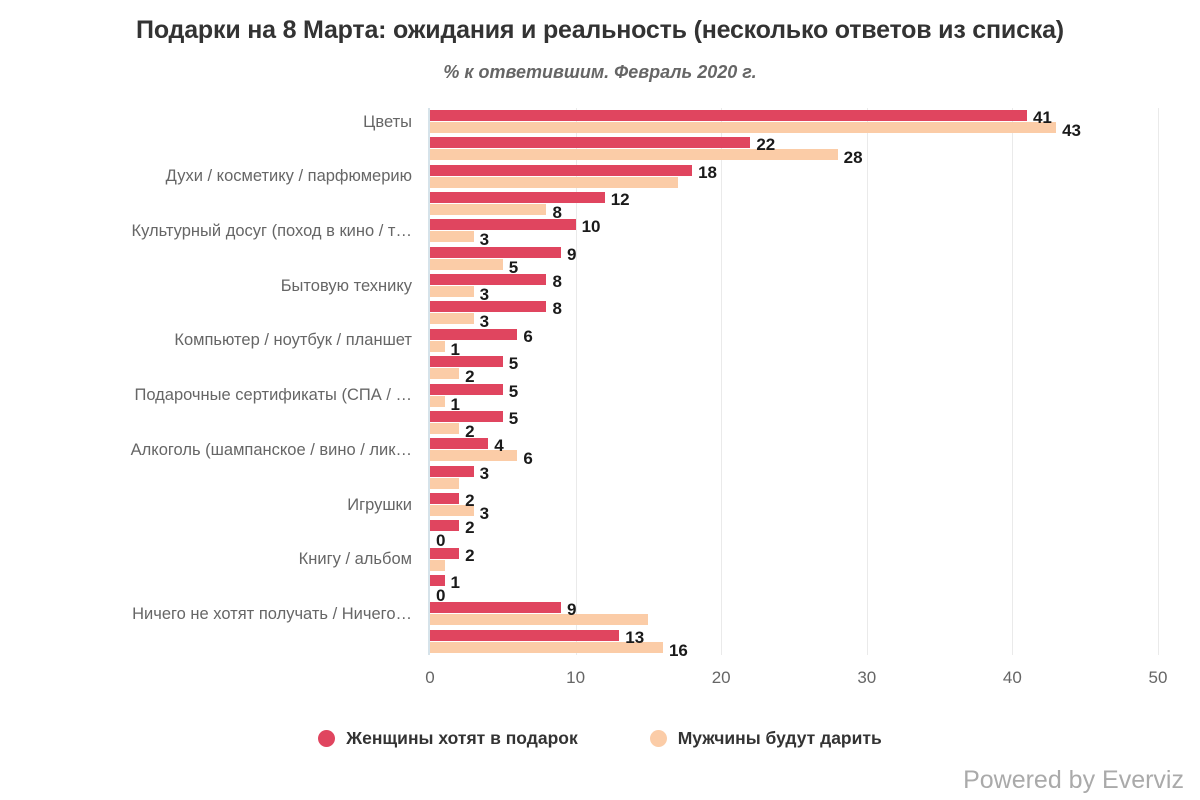  What do you see at coordinates (462, 738) in the screenshot?
I see `legend-label: Женщины хотят в подарок` at bounding box center [462, 738].